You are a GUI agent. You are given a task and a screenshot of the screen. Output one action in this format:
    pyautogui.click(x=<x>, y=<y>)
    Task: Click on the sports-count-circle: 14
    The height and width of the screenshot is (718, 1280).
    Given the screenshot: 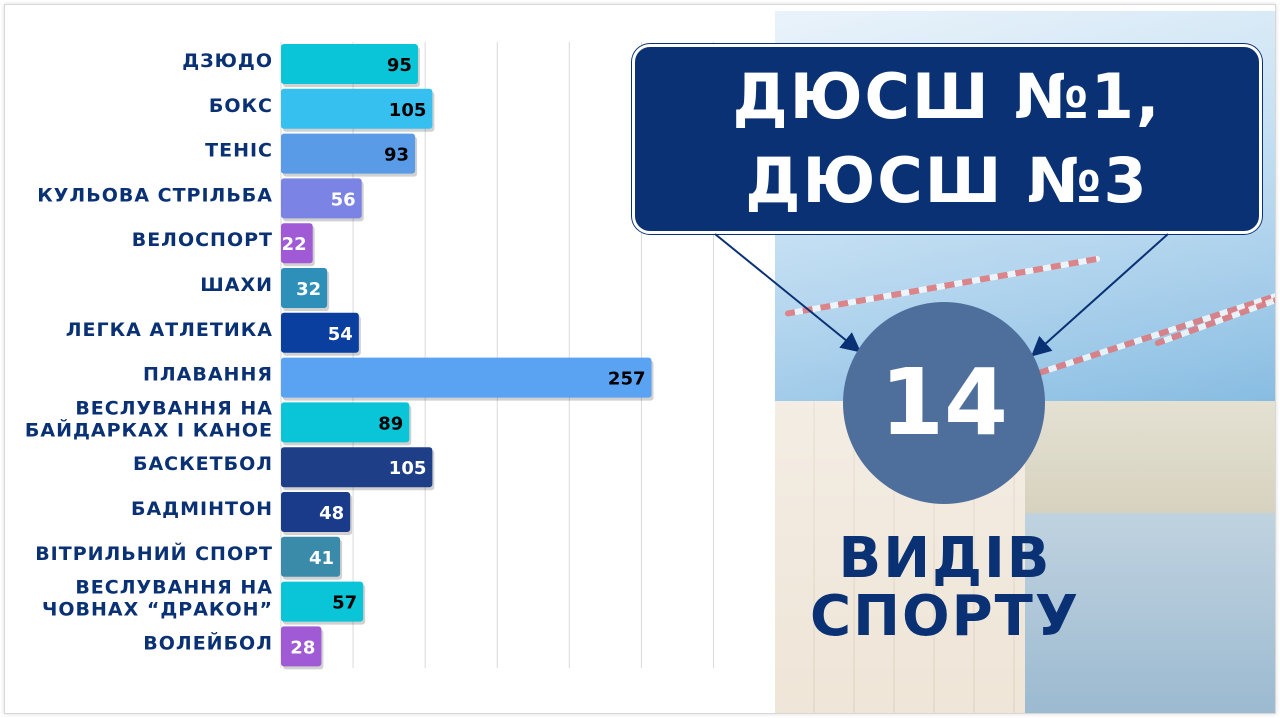 What is the action you would take?
    pyautogui.click(x=944, y=403)
    